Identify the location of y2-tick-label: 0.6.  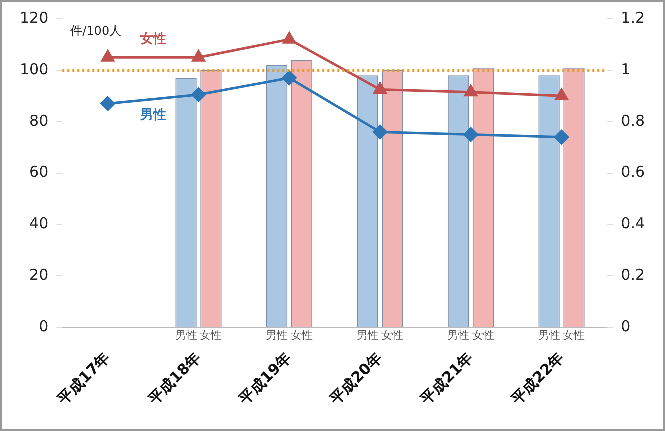
(633, 172).